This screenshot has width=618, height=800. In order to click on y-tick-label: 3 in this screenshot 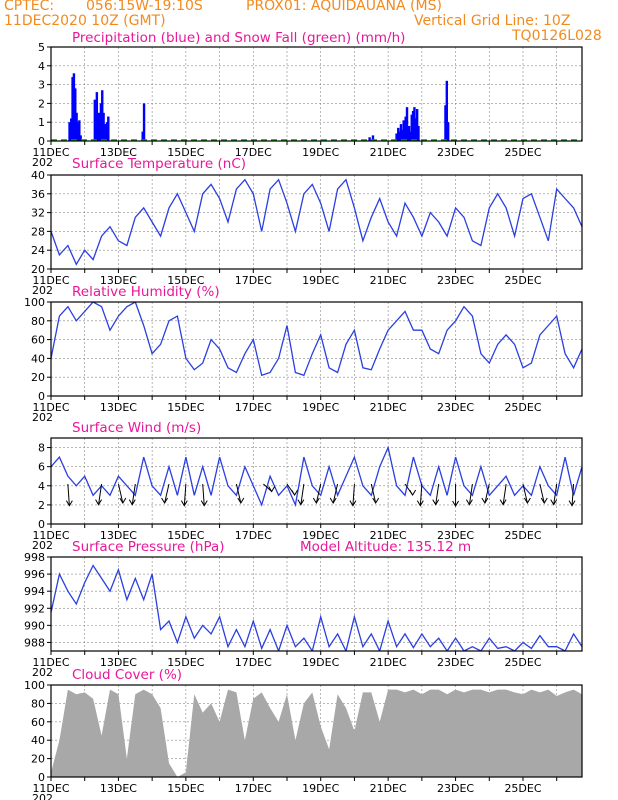, I will do `click(41, 85)`.